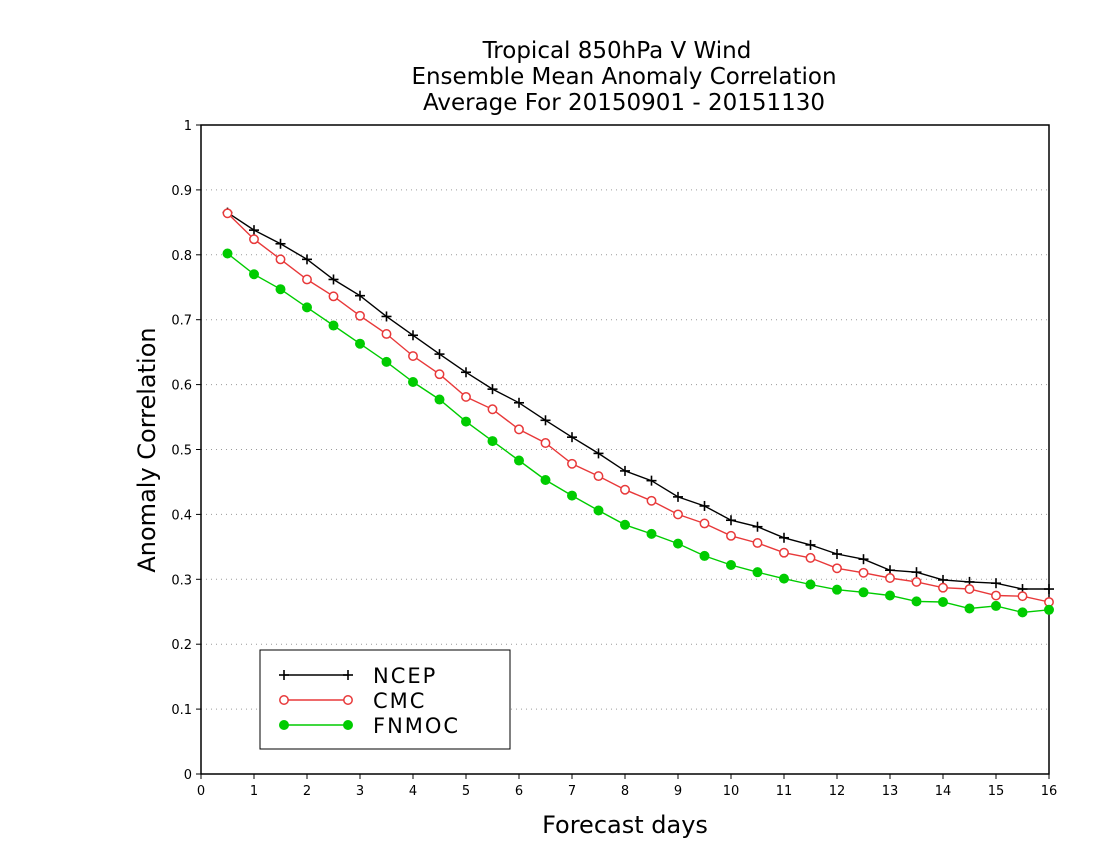 Image resolution: width=1100 pixels, height=850 pixels. Describe the element at coordinates (181, 256) in the screenshot. I see `y-tick-label: 0.8` at that location.